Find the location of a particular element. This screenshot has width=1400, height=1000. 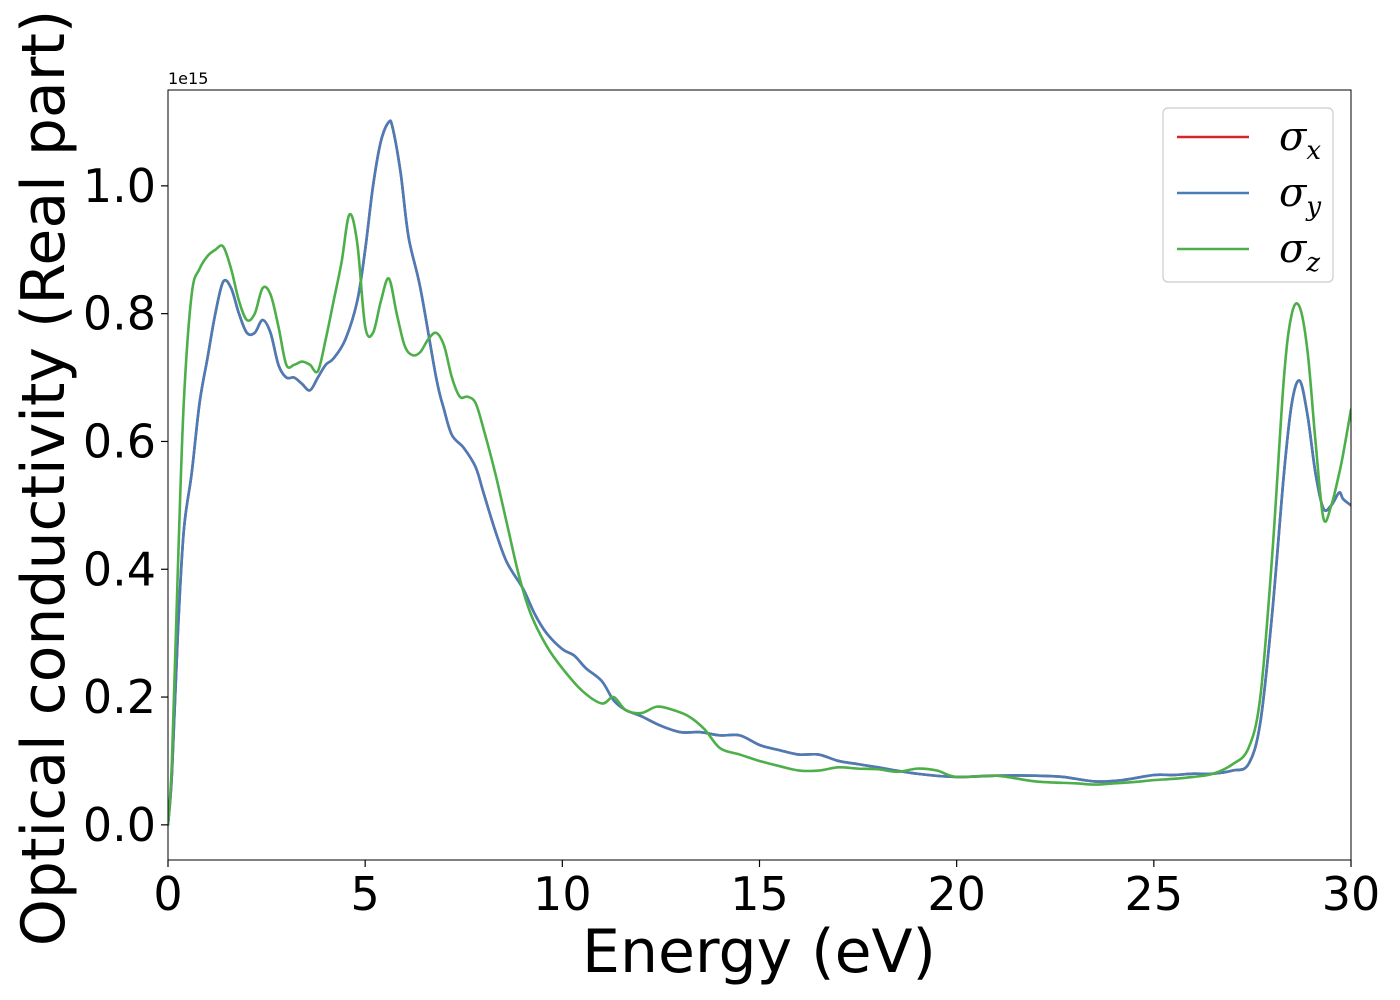

y-axis: 0.0 0.2 0.4 0.6 0.8 1.0 is located at coordinates (125, 505).